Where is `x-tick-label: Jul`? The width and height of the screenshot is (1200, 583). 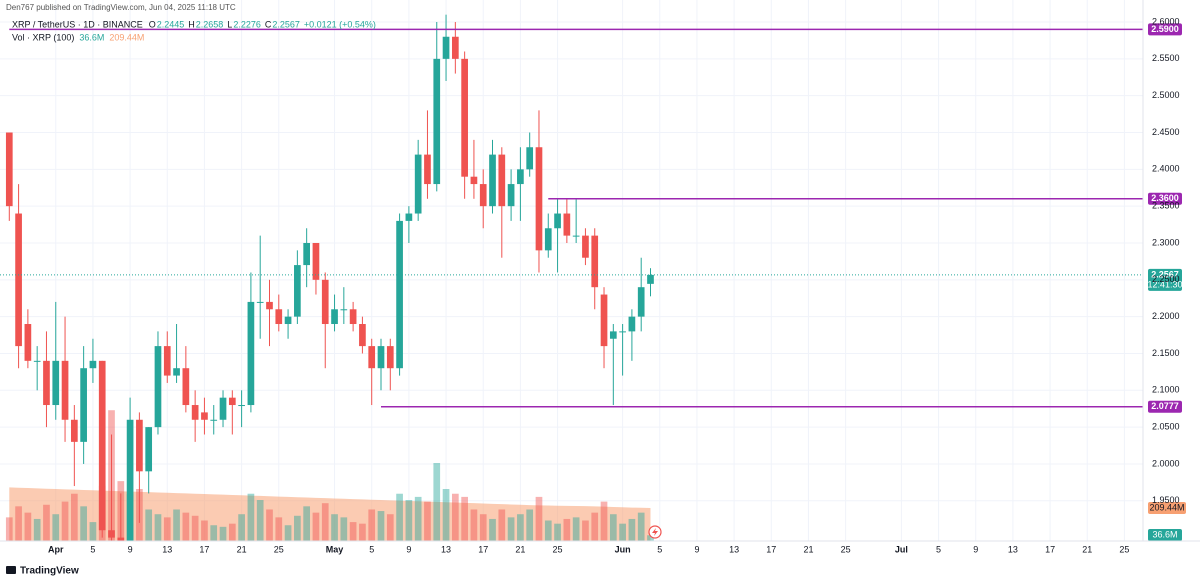 x-tick-label: Jul is located at coordinates (901, 549).